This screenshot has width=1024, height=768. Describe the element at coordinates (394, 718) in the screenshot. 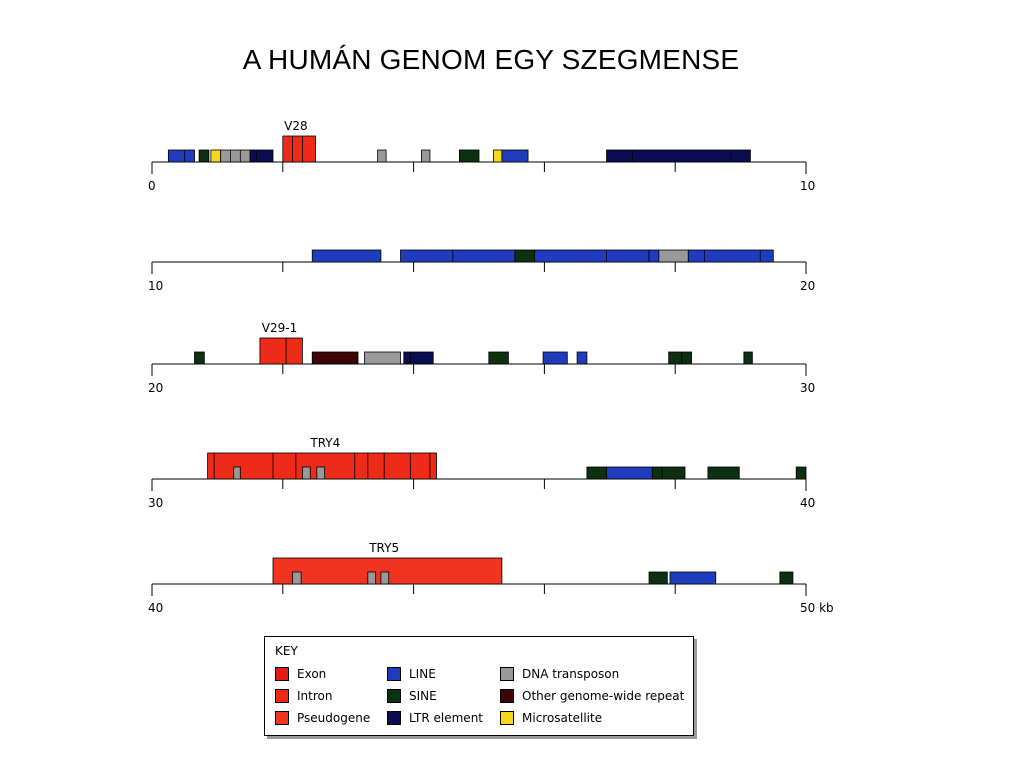

I see `legend-swatch-ltr-element` at that location.